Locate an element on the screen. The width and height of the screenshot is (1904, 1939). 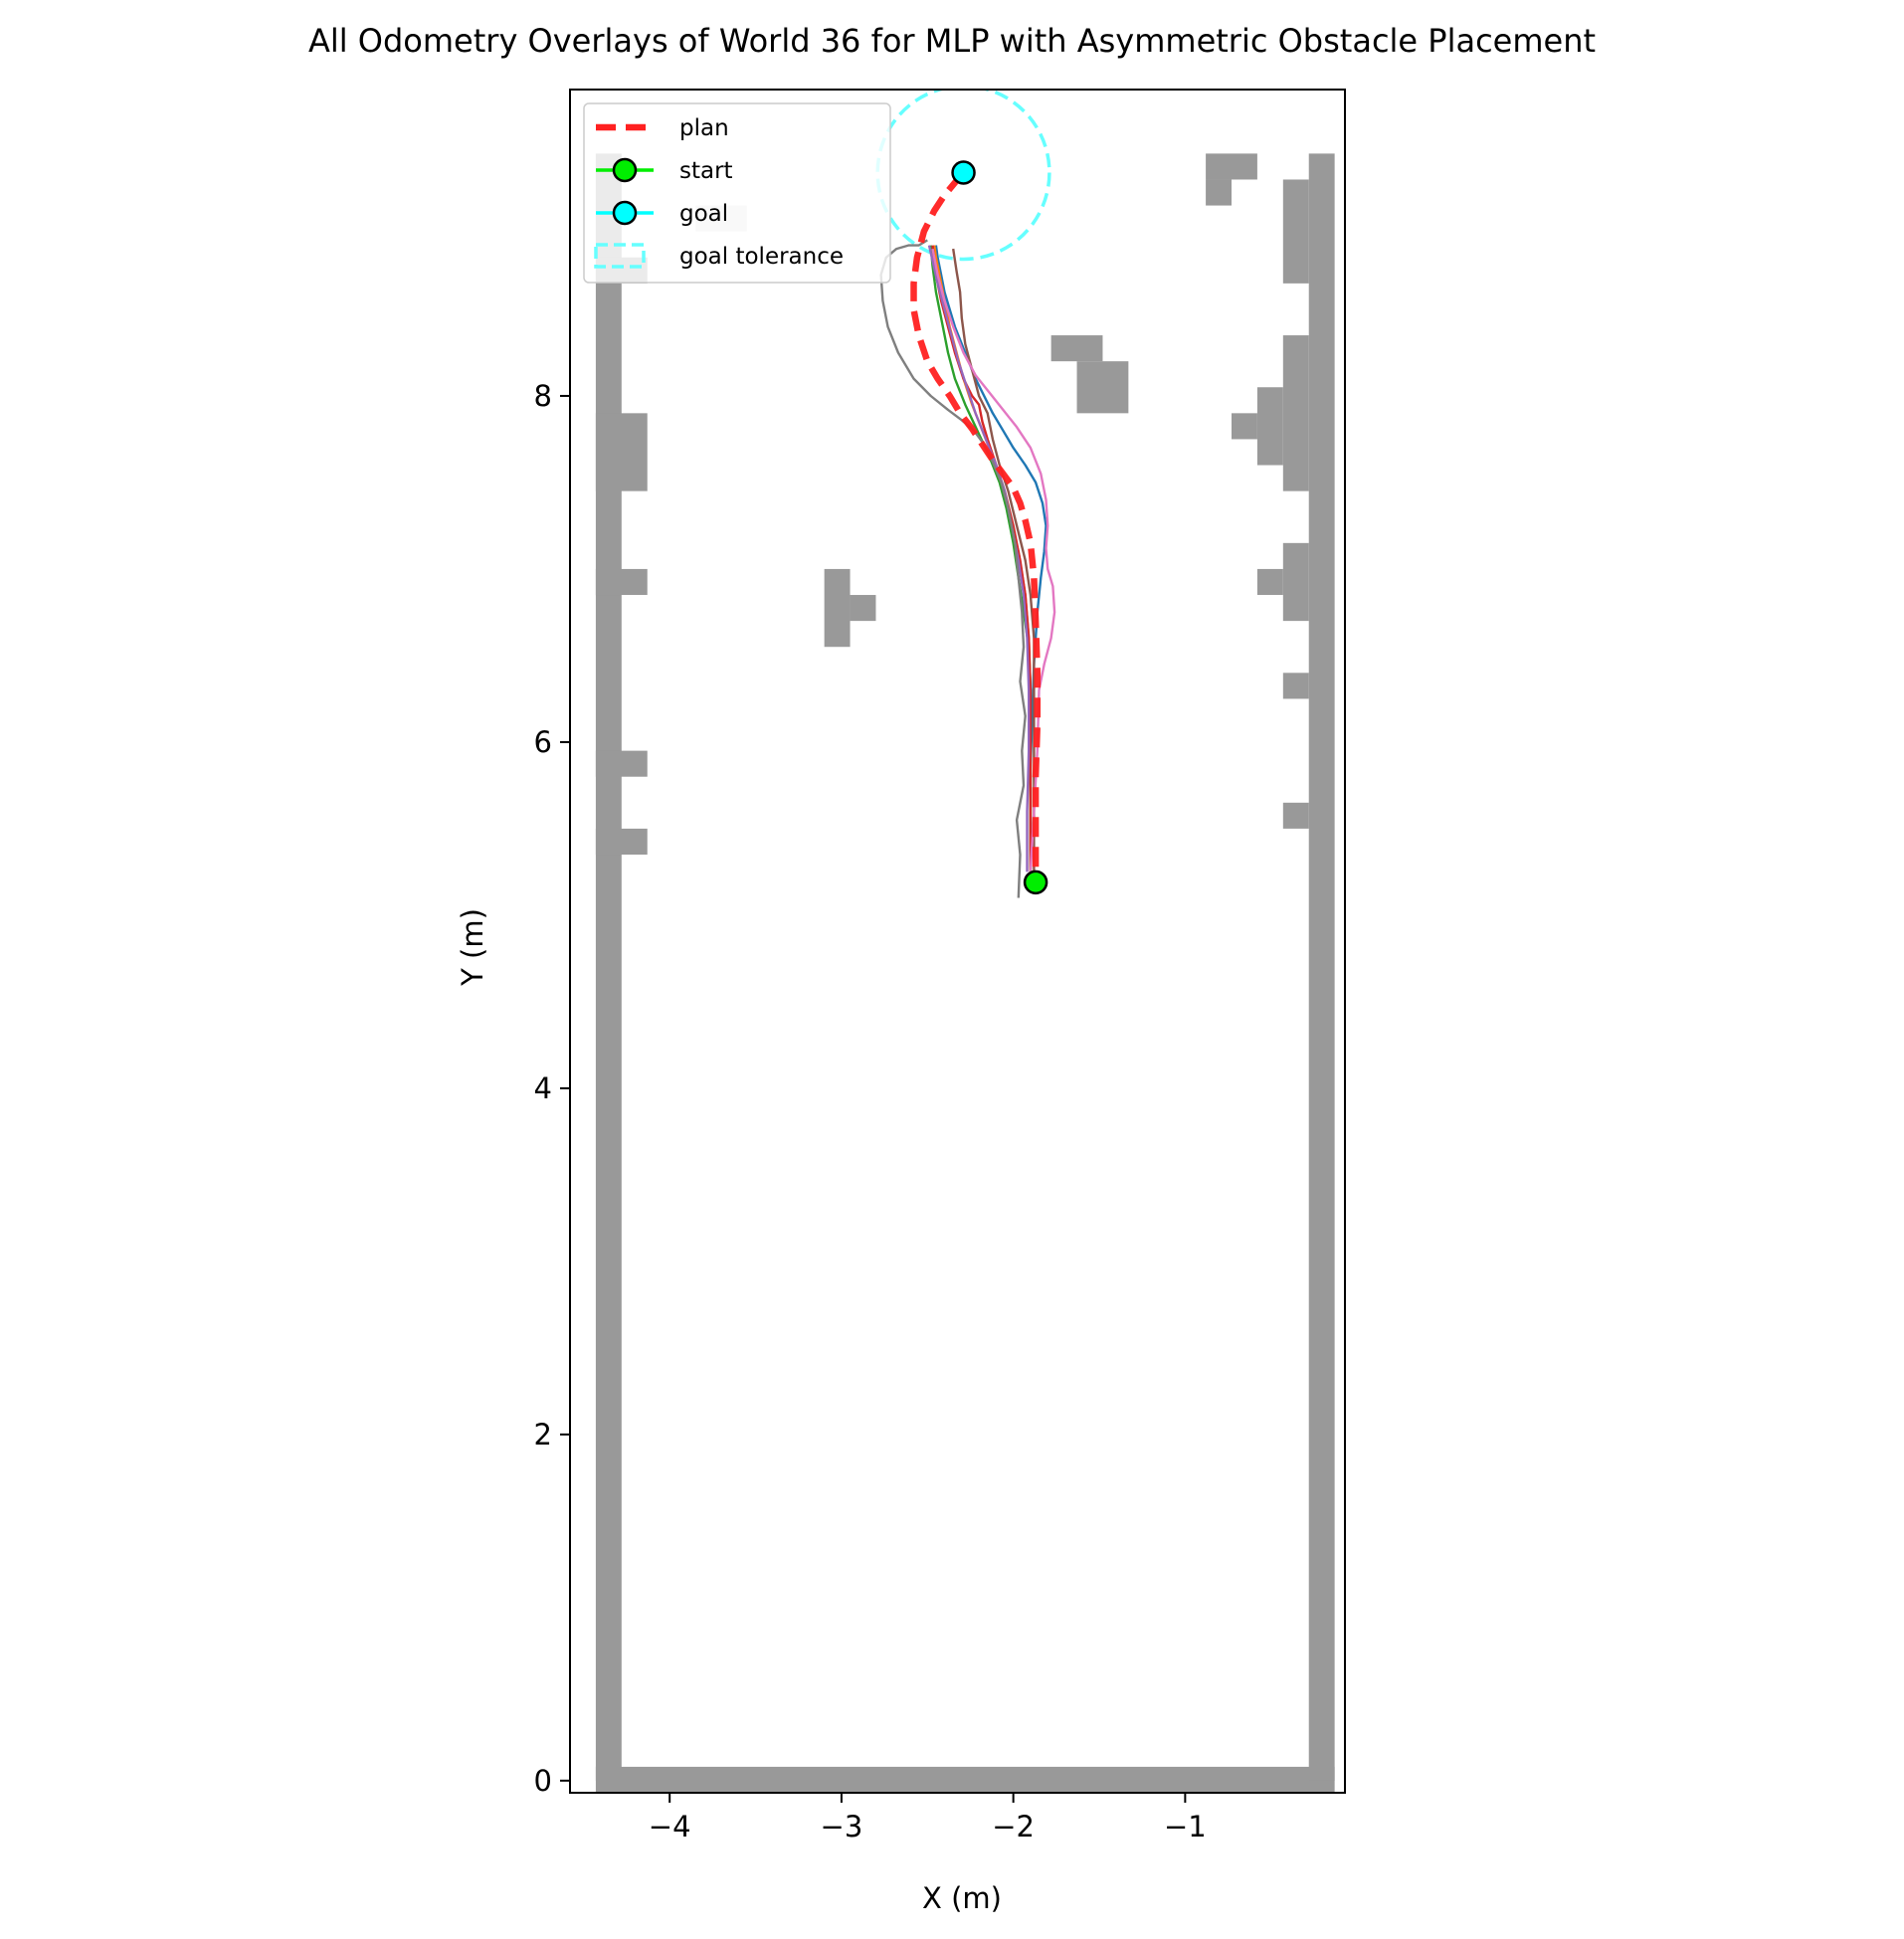
y-axis-ticks: 0 2 4 6 8 is located at coordinates (552, 1088).